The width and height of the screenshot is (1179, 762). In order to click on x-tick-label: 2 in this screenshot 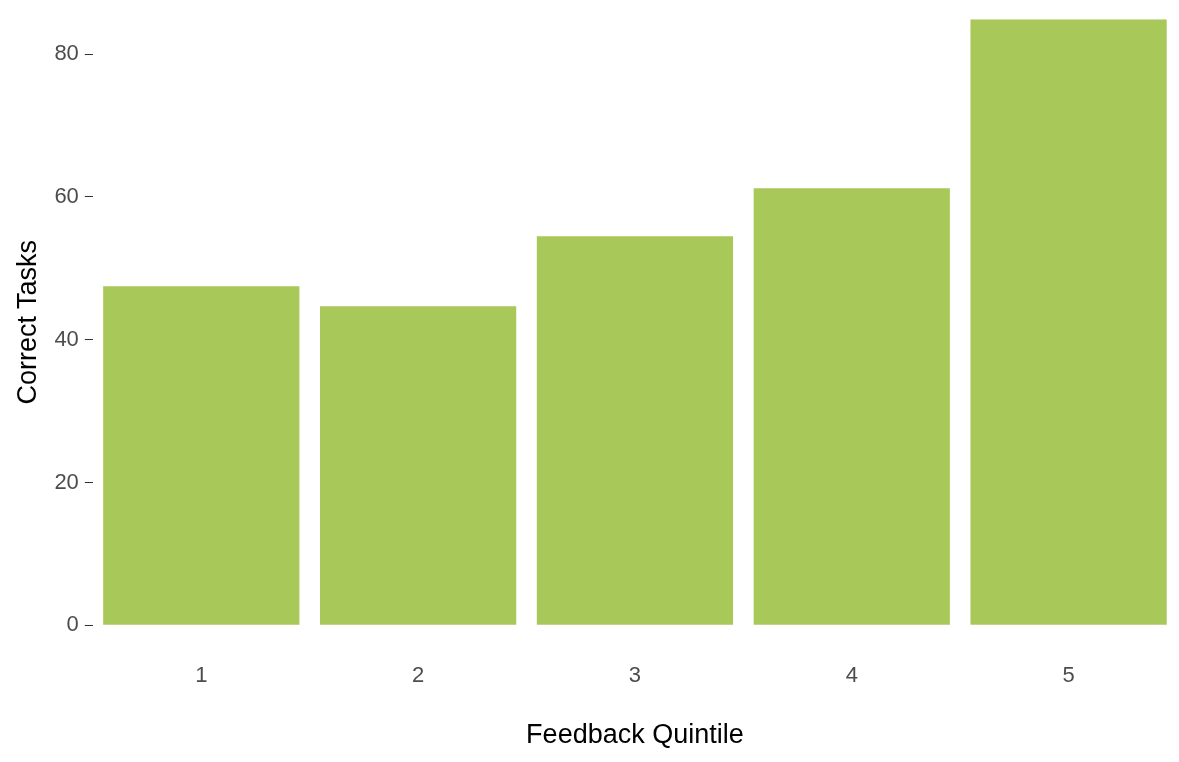, I will do `click(418, 675)`.